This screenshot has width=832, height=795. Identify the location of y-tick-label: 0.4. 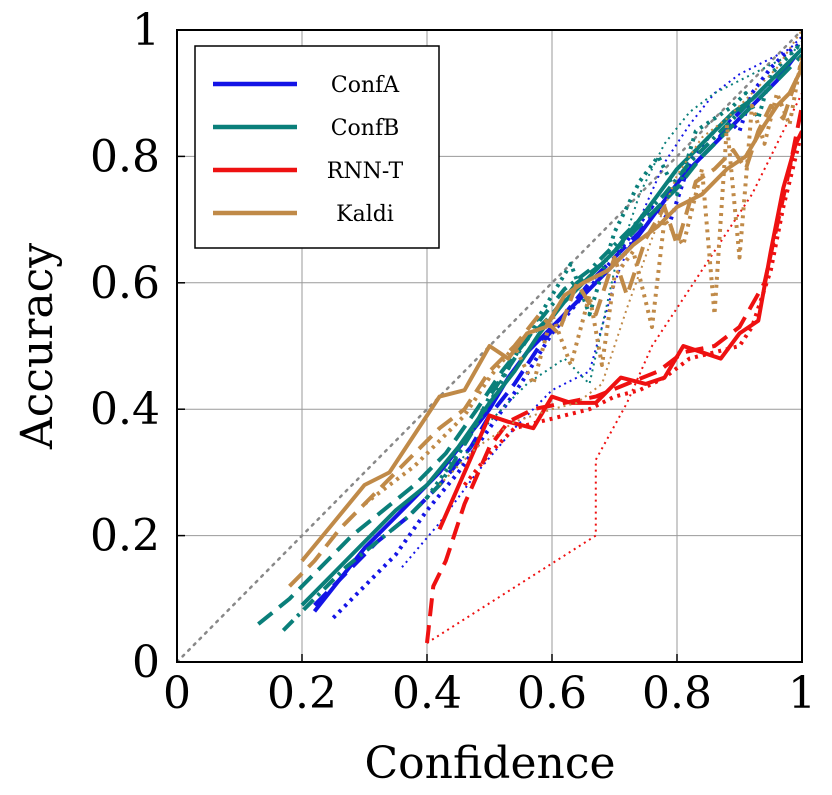
(125, 409).